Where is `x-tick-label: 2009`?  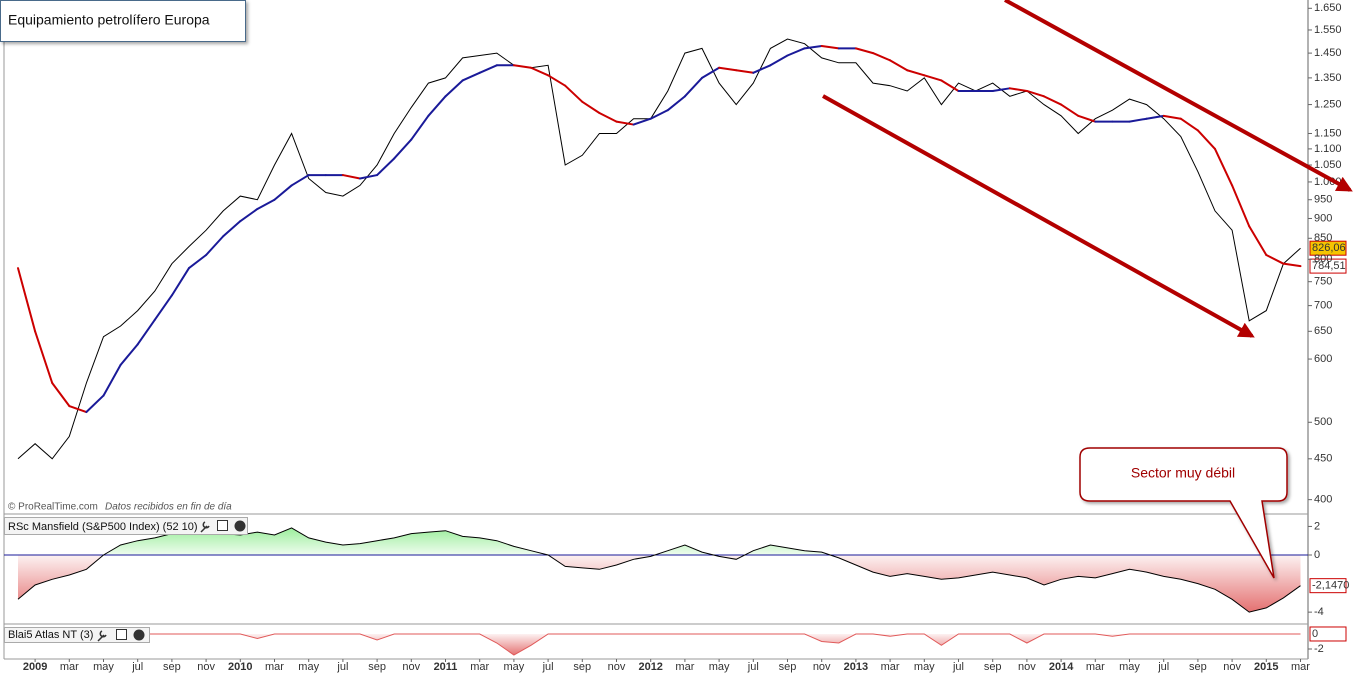 x-tick-label: 2009 is located at coordinates (35, 667).